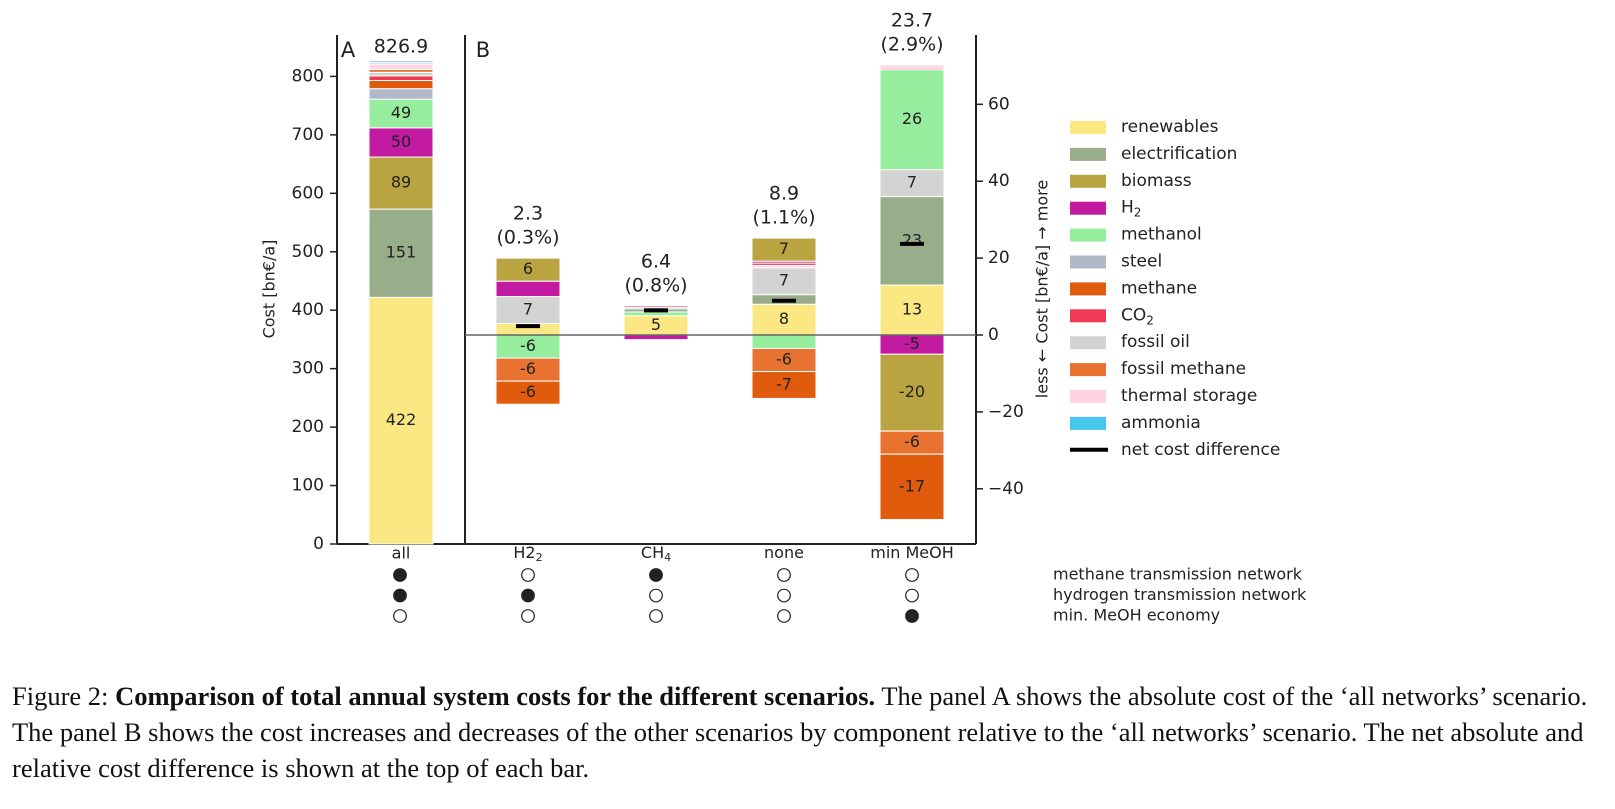 Image resolution: width=1615 pixels, height=809 pixels. What do you see at coordinates (1088, 262) in the screenshot?
I see `legend-swatch-steel` at bounding box center [1088, 262].